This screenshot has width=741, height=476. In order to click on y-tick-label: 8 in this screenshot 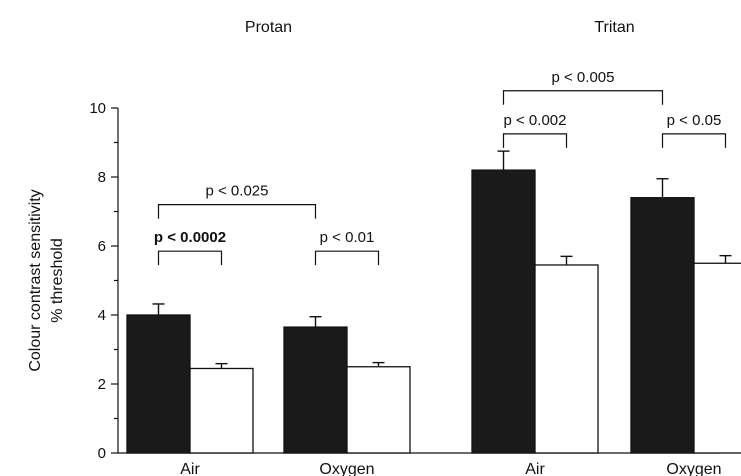, I will do `click(102, 177)`.